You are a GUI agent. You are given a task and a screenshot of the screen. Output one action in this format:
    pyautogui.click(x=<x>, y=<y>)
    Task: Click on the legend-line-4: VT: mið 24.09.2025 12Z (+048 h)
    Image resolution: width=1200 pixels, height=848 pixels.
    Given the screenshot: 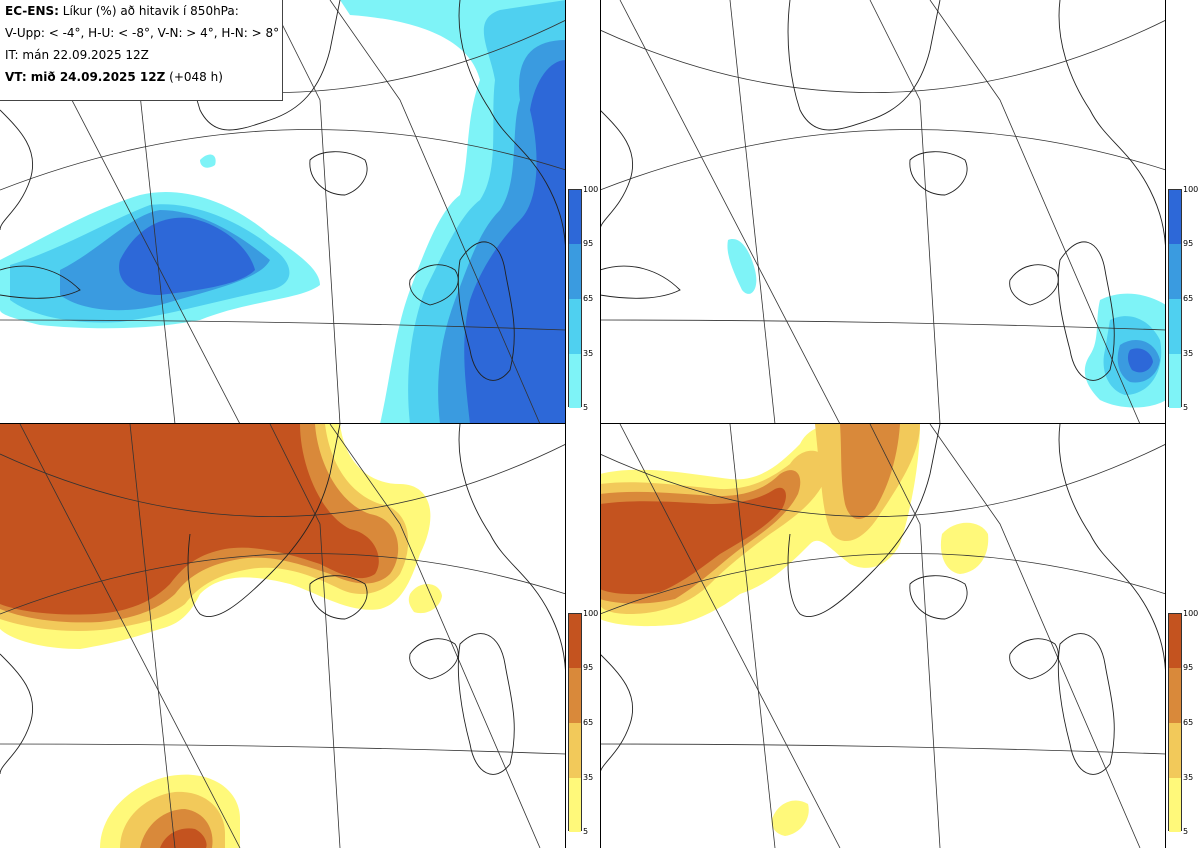 What is the action you would take?
    pyautogui.click(x=141, y=77)
    